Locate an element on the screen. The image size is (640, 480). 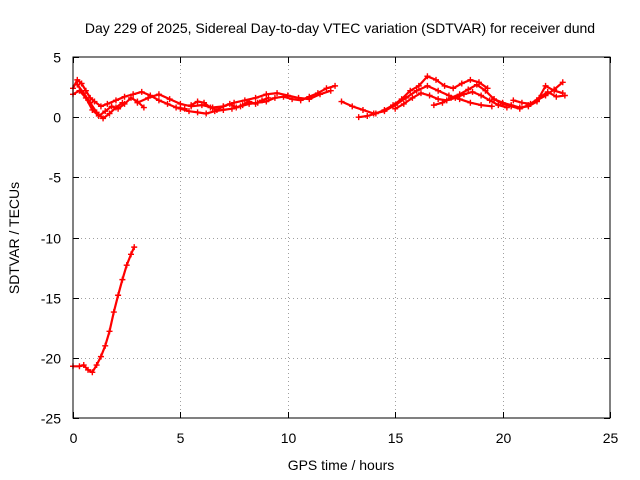
x-tick-label: 15 is located at coordinates (396, 438).